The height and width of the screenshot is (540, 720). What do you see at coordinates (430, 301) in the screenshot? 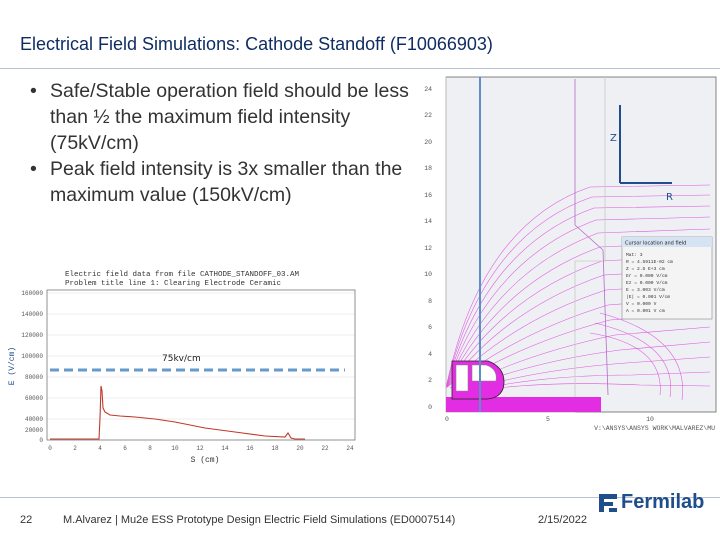
I see `y-tick: 8` at bounding box center [430, 301].